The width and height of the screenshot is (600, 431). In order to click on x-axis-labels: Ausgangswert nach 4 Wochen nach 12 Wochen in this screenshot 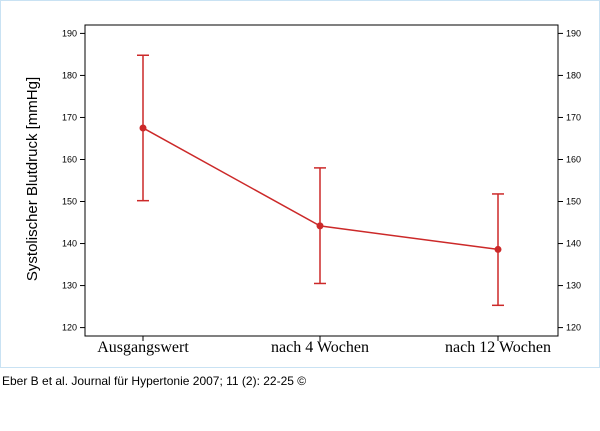, I will do `click(324, 346)`.